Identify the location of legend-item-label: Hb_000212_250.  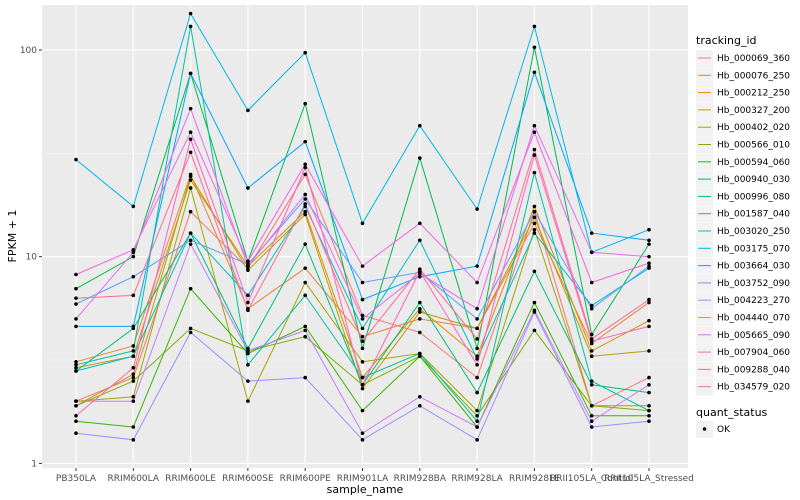
(753, 94).